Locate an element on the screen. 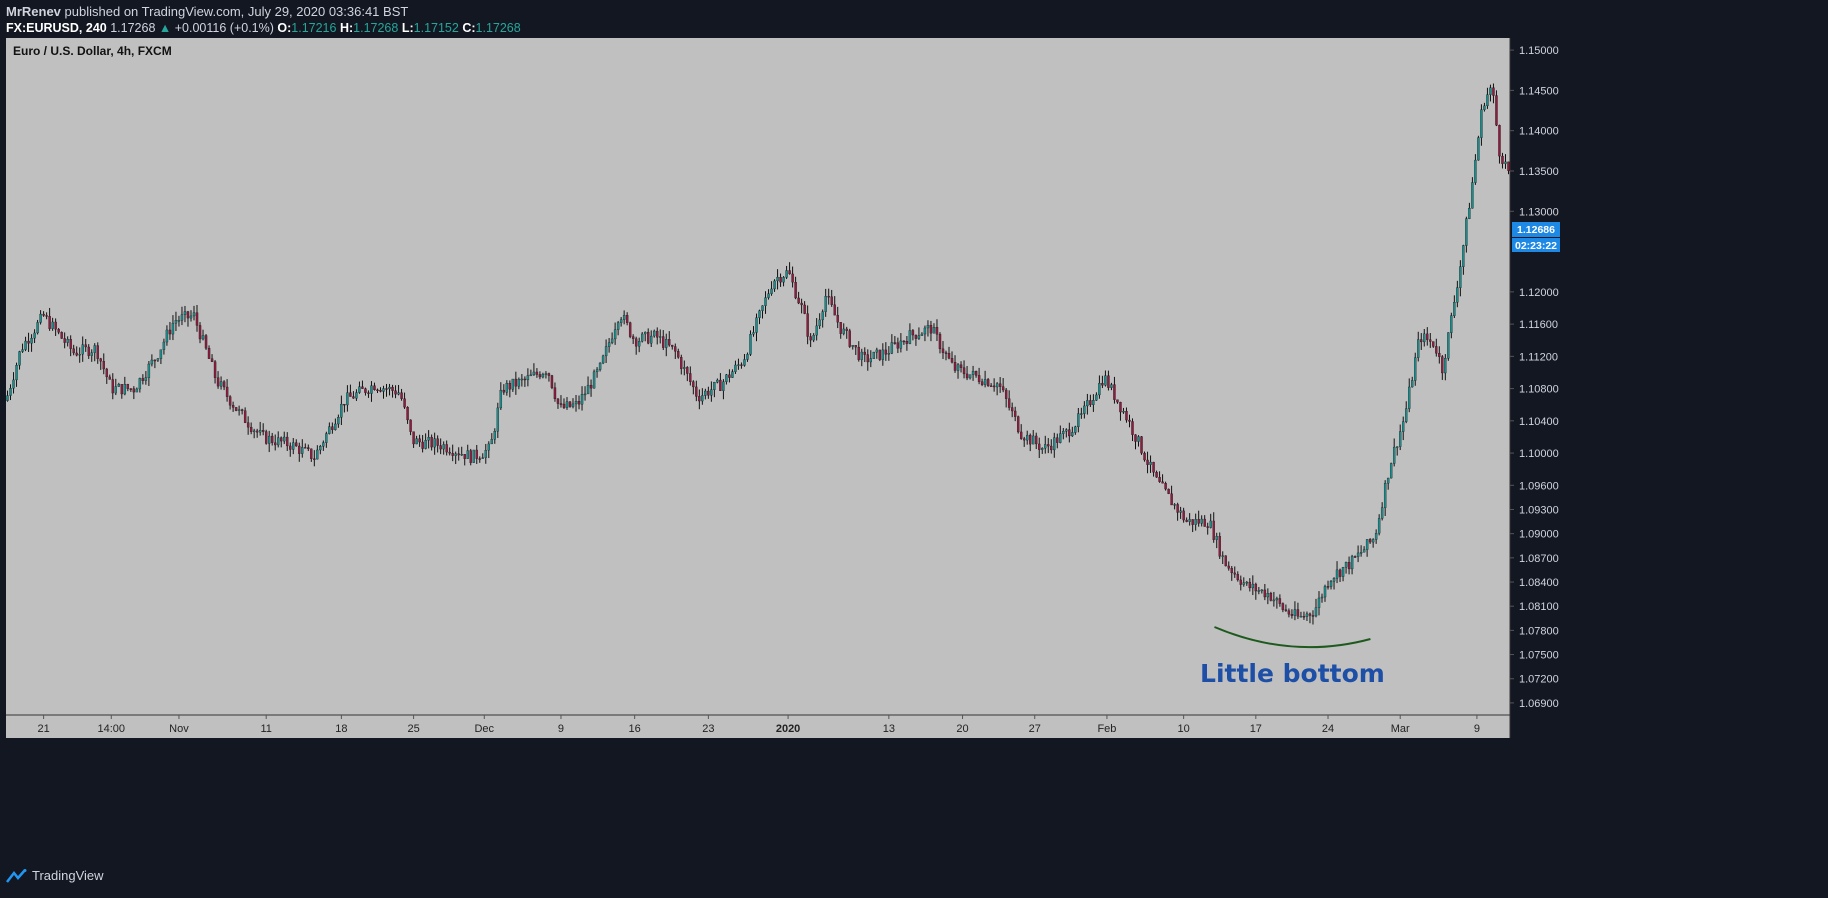 This screenshot has height=898, width=1828. x-tick-label: 16 is located at coordinates (635, 729).